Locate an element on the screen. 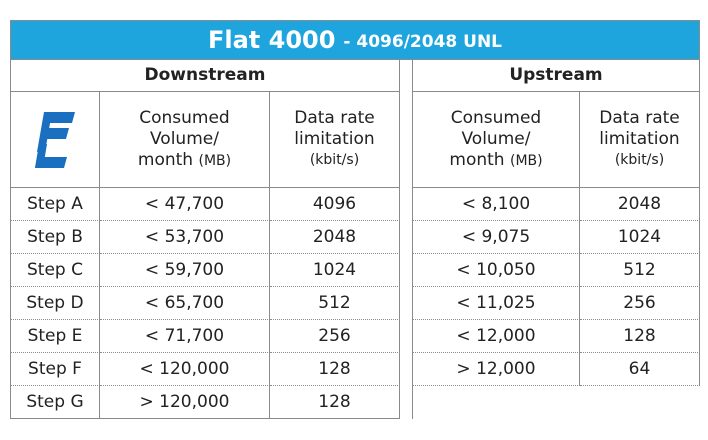 The image size is (708, 440). logo is located at coordinates (55, 139).